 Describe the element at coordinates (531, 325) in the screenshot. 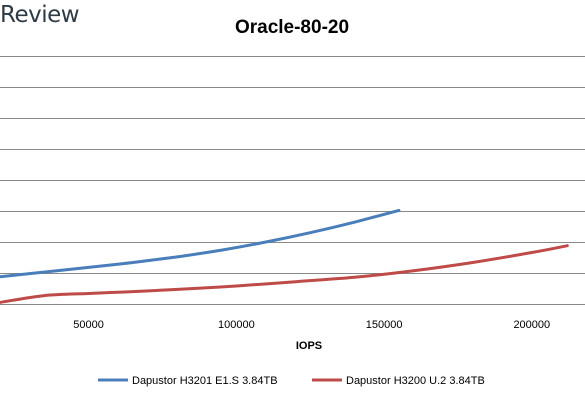

I see `x-tick-label: 200000` at that location.